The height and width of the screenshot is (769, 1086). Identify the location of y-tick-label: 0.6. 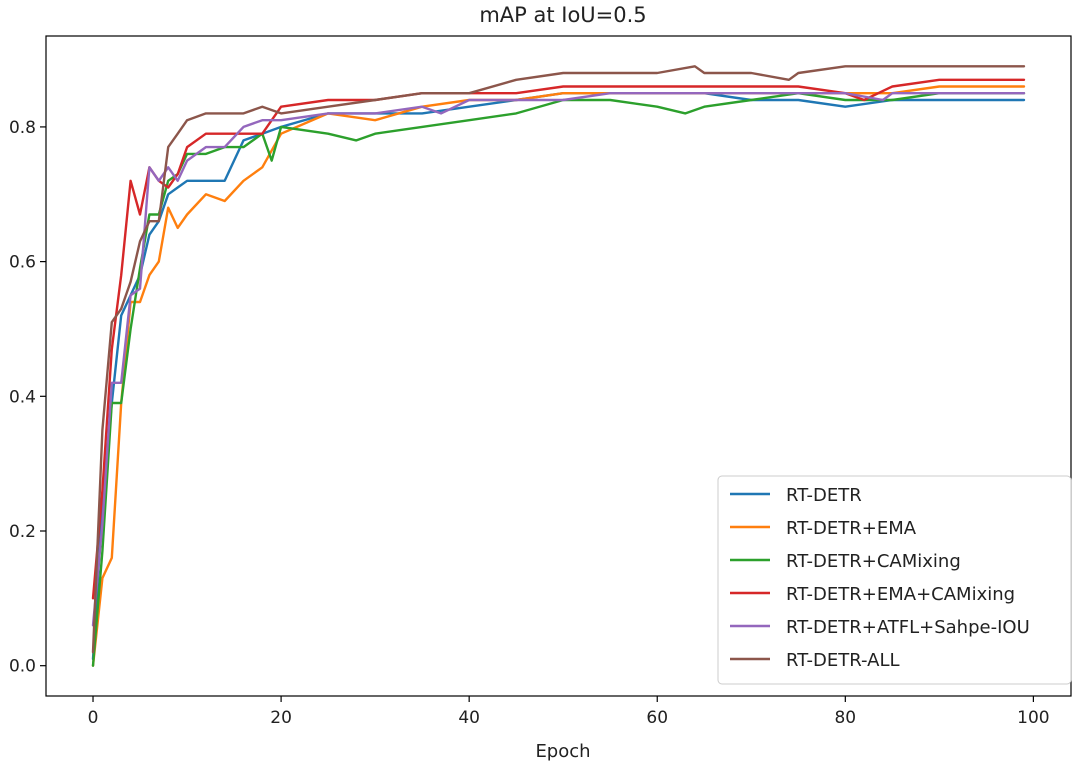
(22, 263).